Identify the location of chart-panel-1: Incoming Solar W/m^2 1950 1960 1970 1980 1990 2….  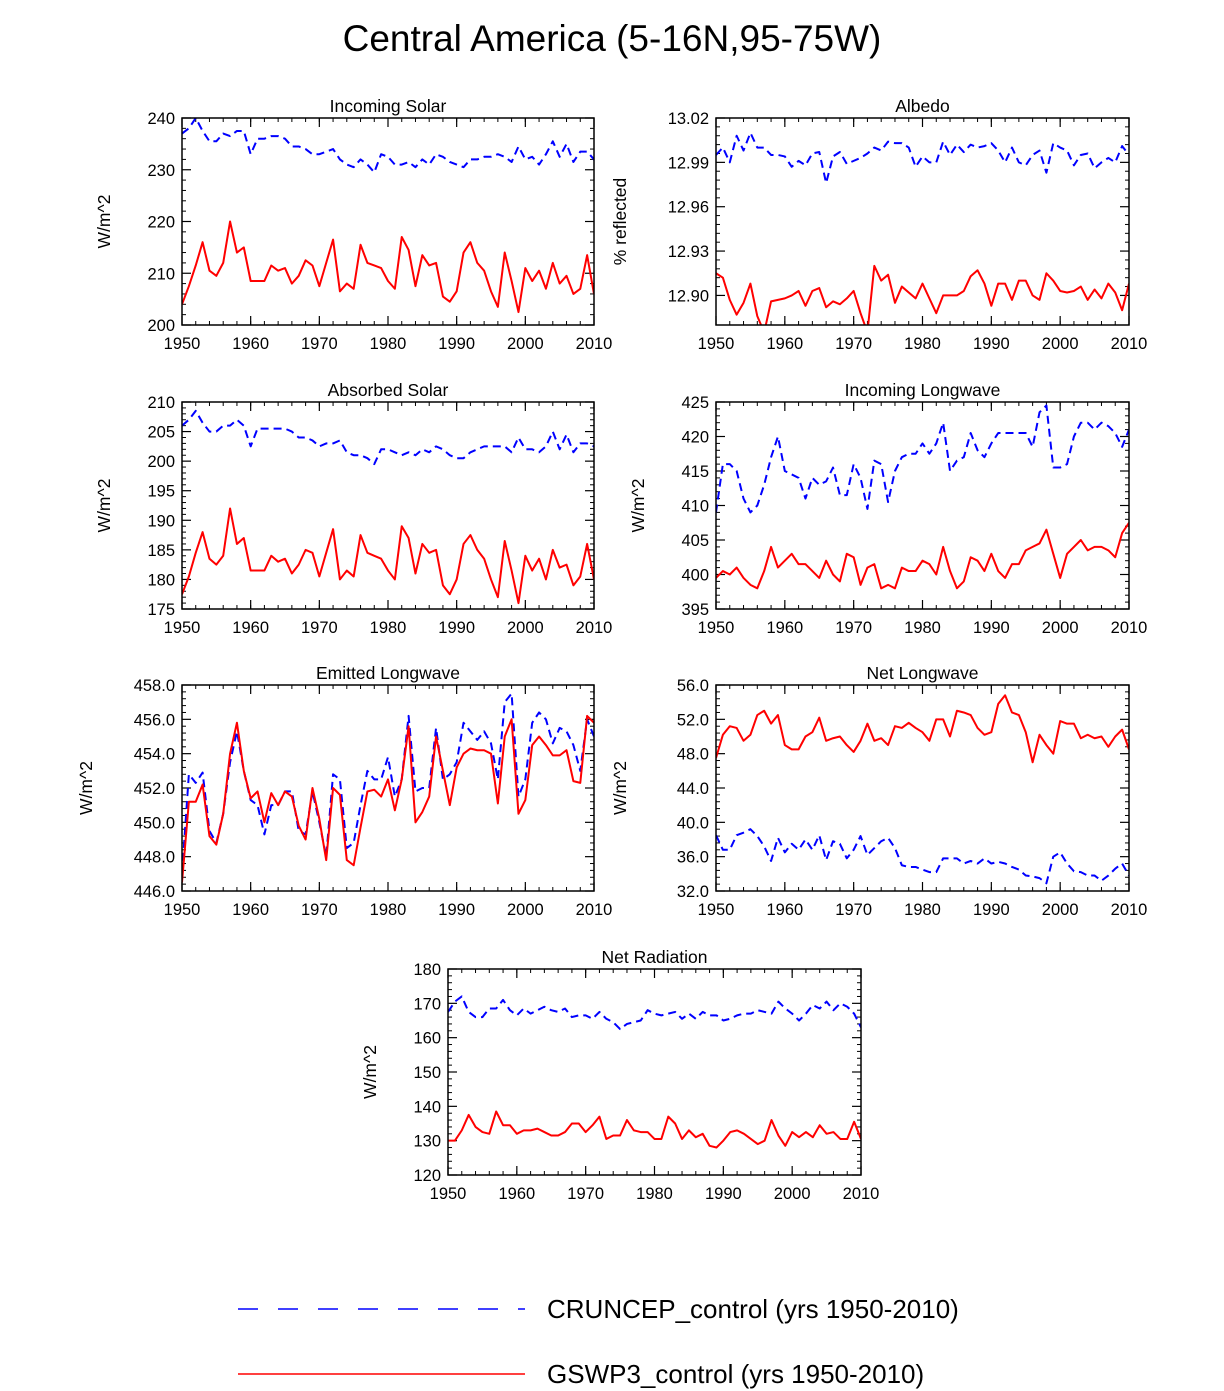
(353, 224).